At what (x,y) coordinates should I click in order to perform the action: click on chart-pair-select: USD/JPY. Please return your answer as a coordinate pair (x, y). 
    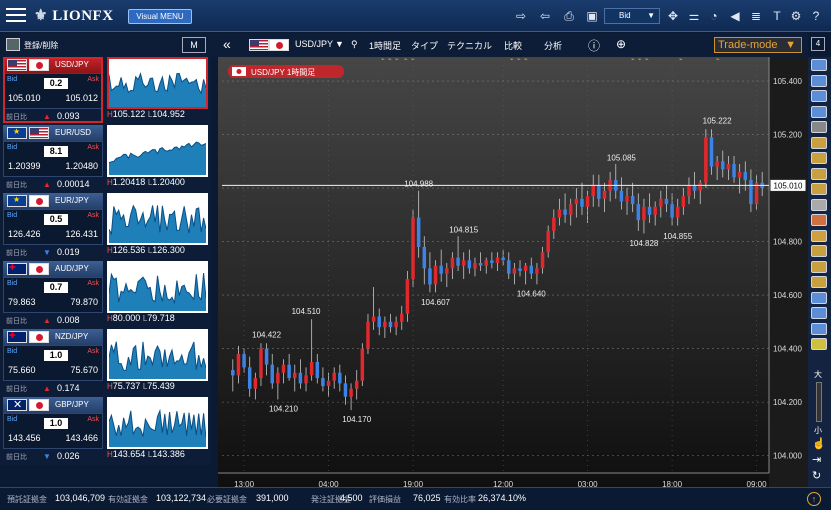
    Looking at the image, I should click on (314, 44).